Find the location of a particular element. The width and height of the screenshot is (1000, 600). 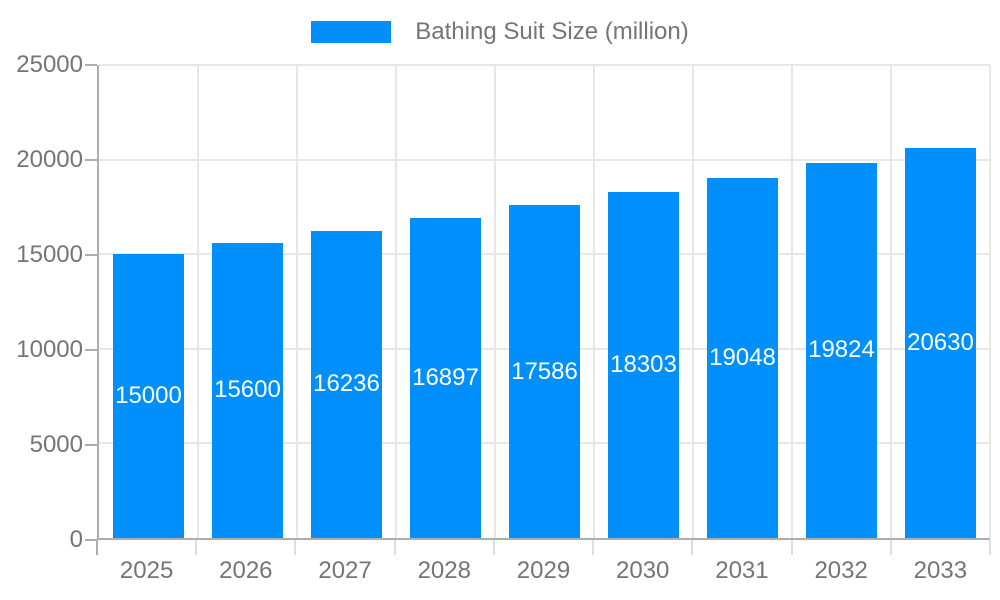

bar-2031: 19048 is located at coordinates (742, 357).